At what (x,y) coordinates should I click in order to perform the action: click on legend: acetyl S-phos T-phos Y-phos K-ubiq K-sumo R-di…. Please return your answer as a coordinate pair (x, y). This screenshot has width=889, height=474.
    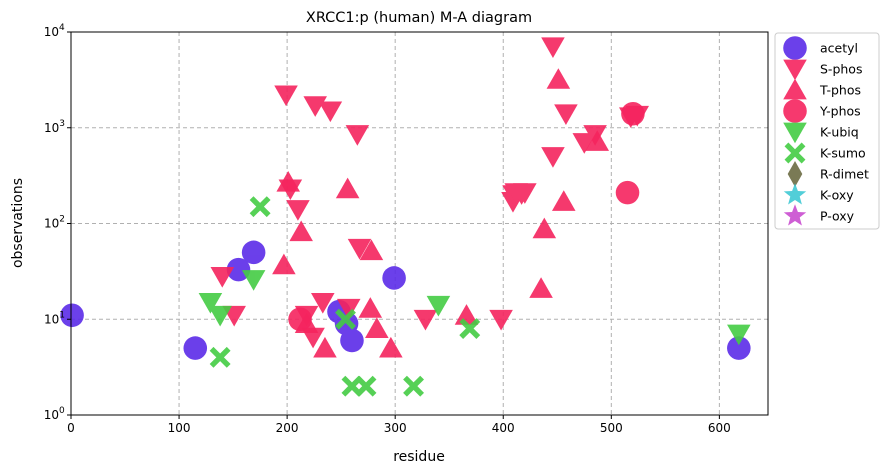
    Looking at the image, I should click on (827, 131).